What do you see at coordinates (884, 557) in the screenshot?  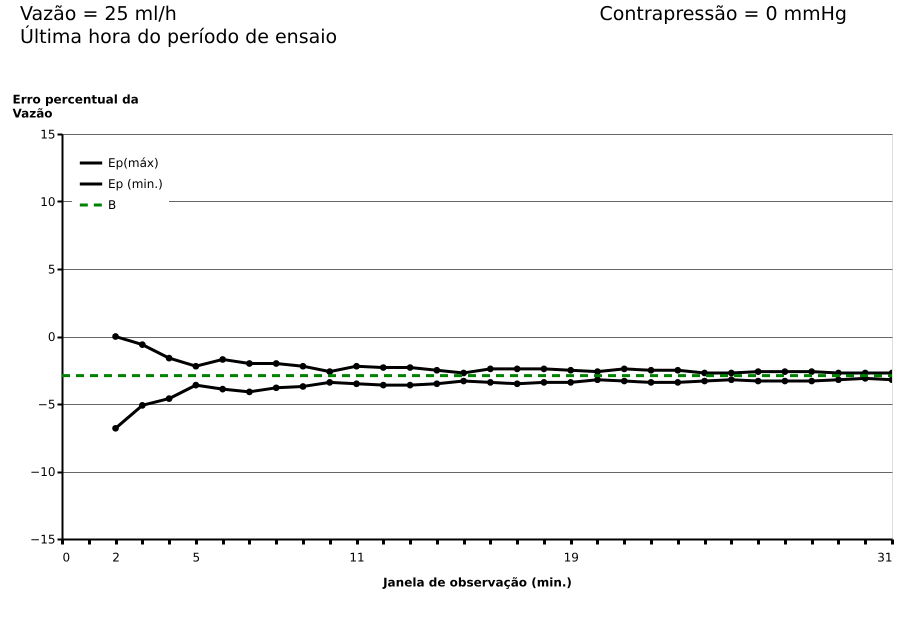 I see `x-tick-label: 31` at bounding box center [884, 557].